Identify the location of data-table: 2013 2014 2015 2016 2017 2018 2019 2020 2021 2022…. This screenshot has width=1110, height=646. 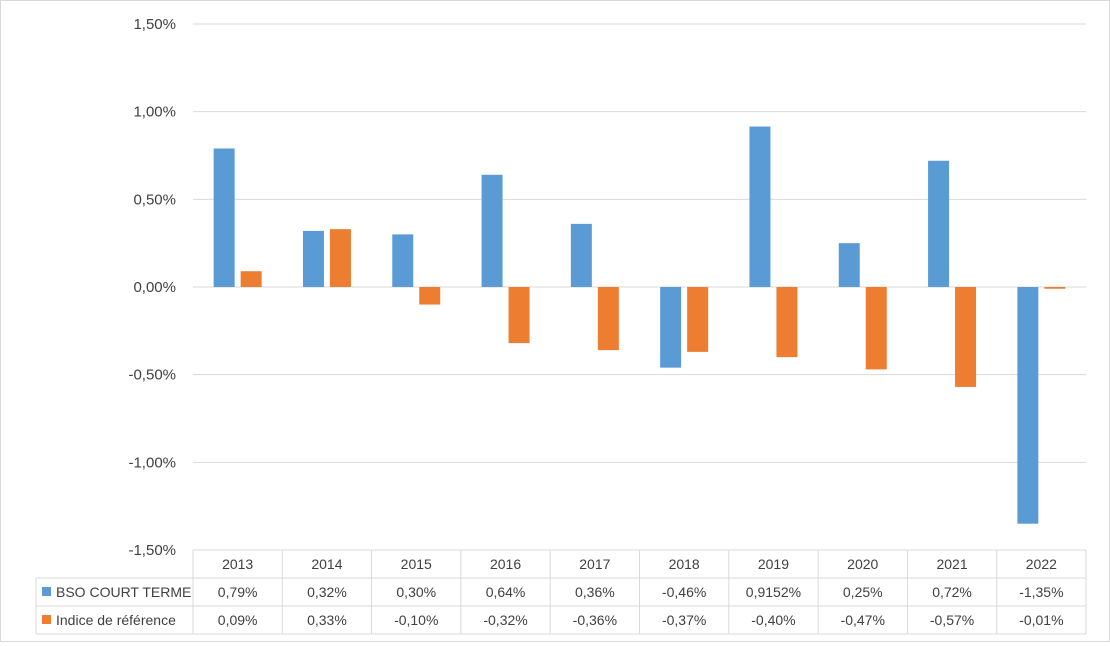
(561, 592).